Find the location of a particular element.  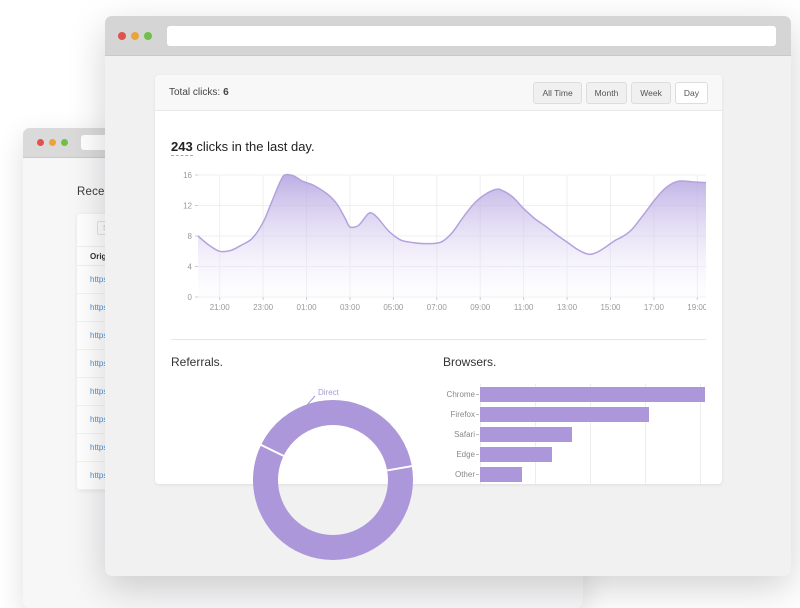

referrals-title: Referrals. is located at coordinates (197, 362).